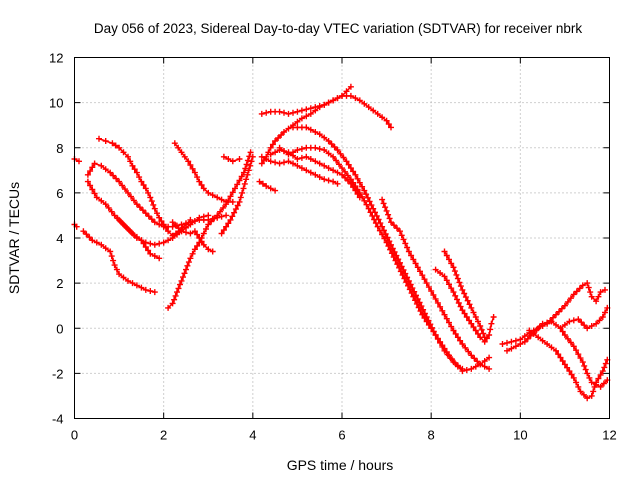 The height and width of the screenshot is (480, 640). What do you see at coordinates (56, 103) in the screenshot?
I see `y-tick-label: 10` at bounding box center [56, 103].